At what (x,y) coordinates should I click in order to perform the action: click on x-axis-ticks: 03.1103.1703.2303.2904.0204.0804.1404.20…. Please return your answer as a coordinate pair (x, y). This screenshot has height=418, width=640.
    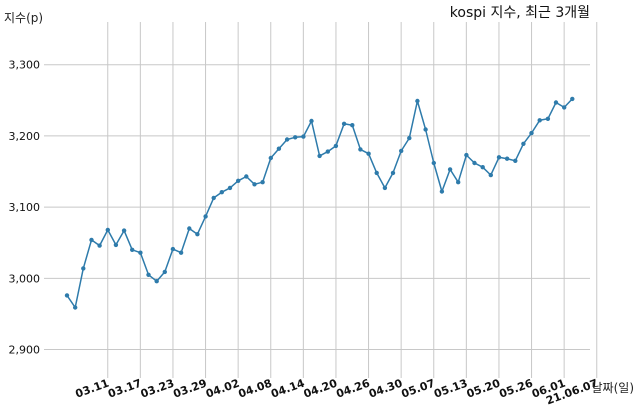
    Looking at the image, I should click on (337, 391).